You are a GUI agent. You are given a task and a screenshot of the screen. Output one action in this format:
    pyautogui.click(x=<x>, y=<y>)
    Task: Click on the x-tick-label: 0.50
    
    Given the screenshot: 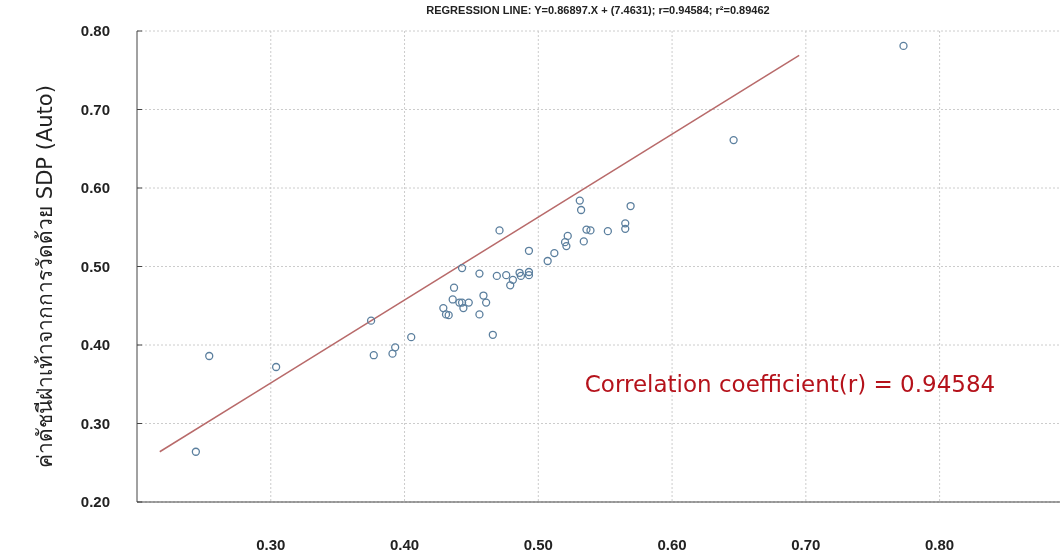 What is the action you would take?
    pyautogui.click(x=538, y=544)
    